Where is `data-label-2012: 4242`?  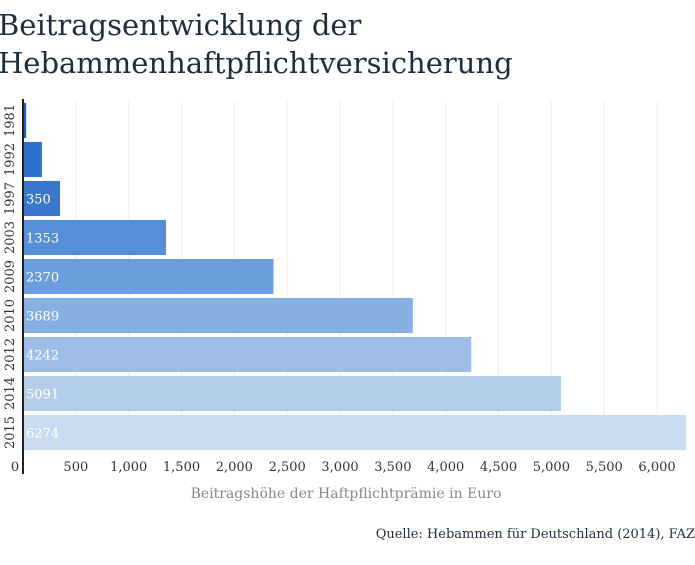
data-label-2012: 4242 is located at coordinates (42, 356).